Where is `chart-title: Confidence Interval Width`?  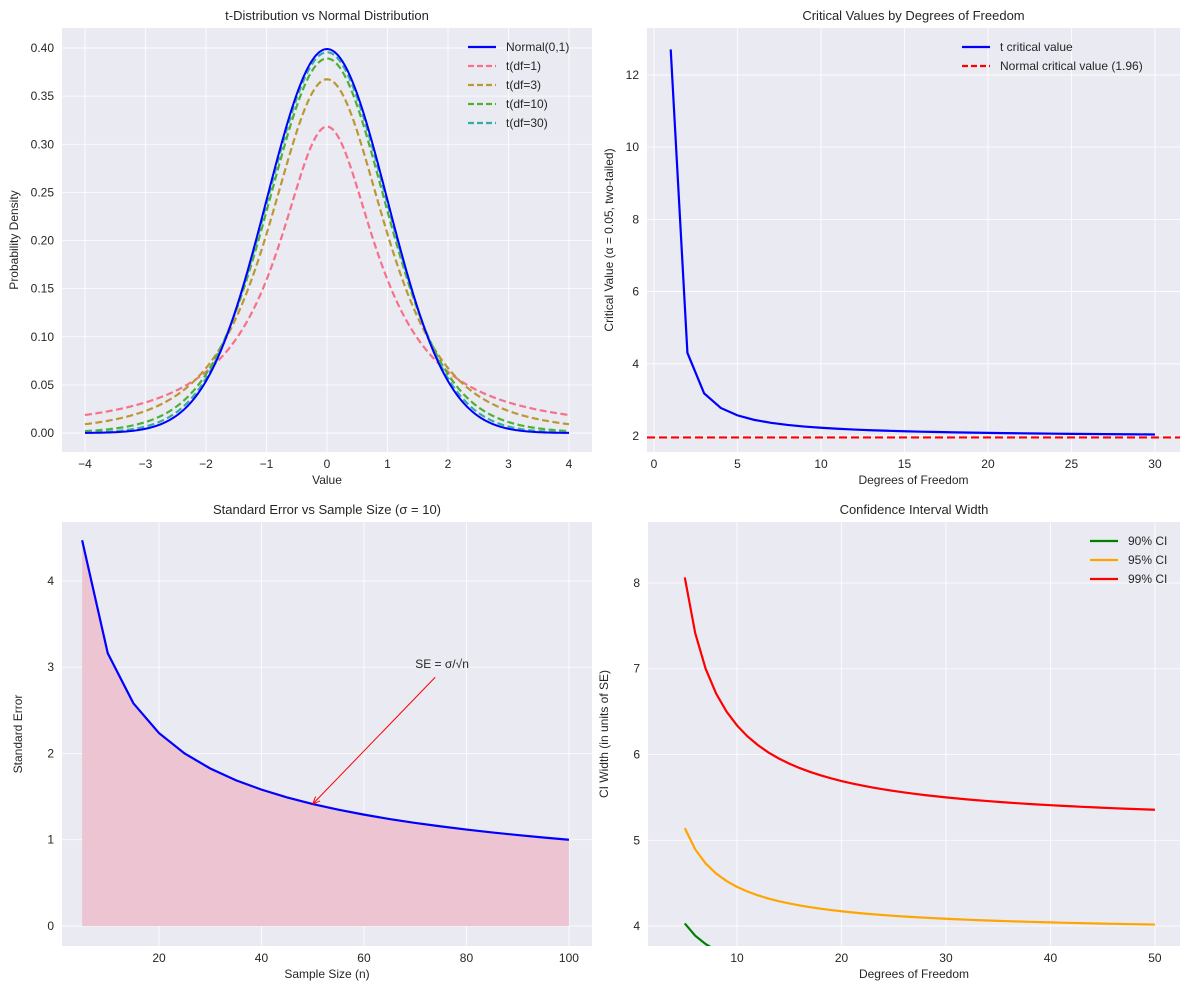 chart-title: Confidence Interval Width is located at coordinates (914, 509).